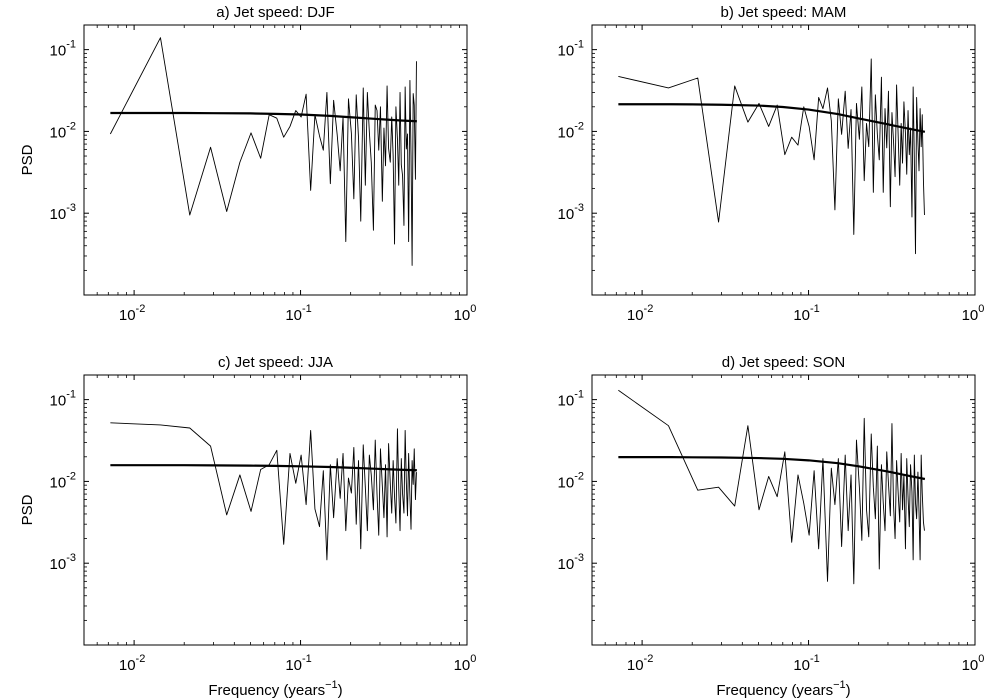  I want to click on panel-title: b) Jet speed: MAM, so click(784, 12).